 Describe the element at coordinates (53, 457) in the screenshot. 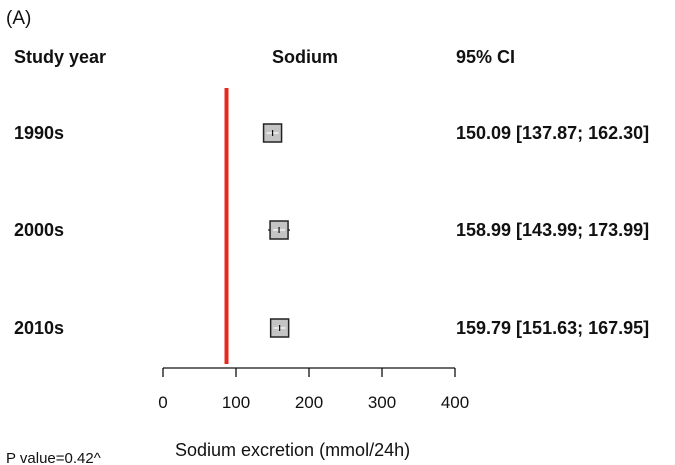

I see `p-value-footnote: P value=0.42^` at that location.